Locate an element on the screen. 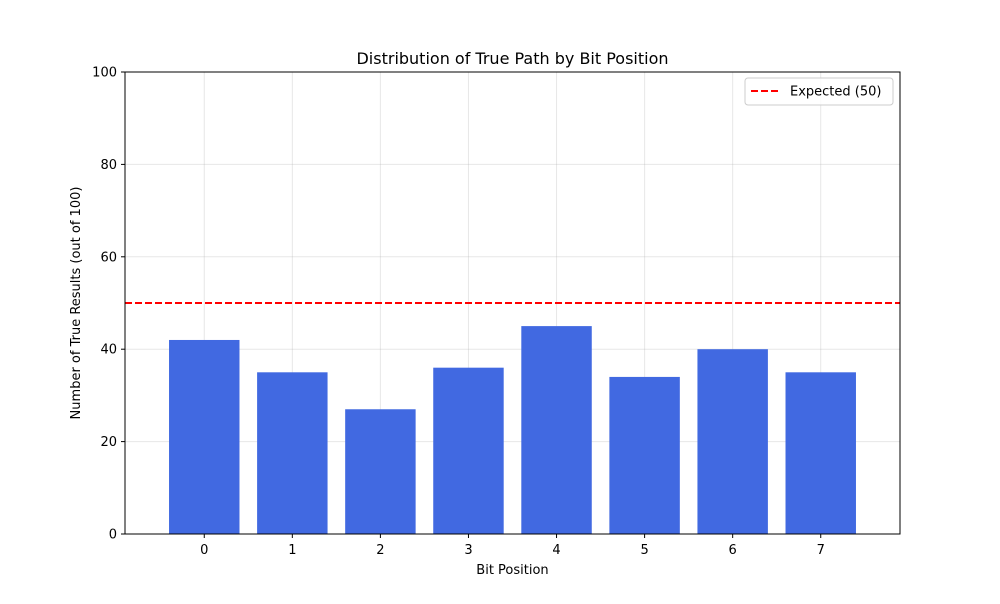 The image size is (1000, 604). x-tick-label: 2 is located at coordinates (380, 550).